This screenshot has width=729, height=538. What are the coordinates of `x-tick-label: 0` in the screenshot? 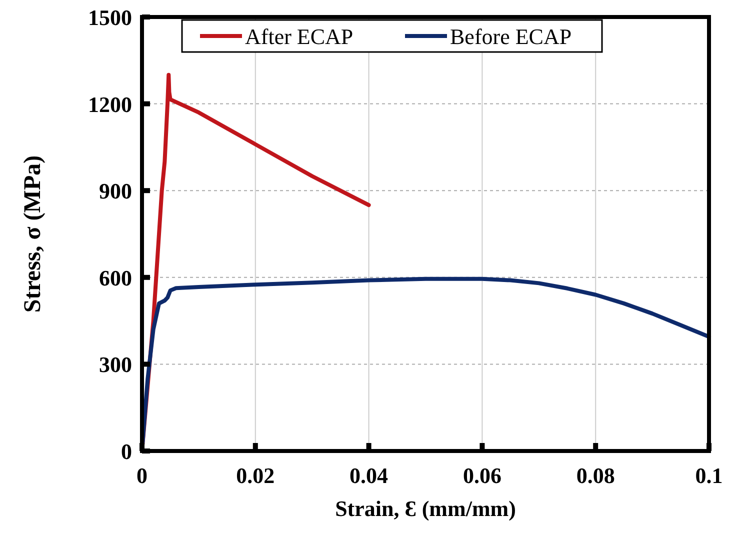 It's located at (142, 475).